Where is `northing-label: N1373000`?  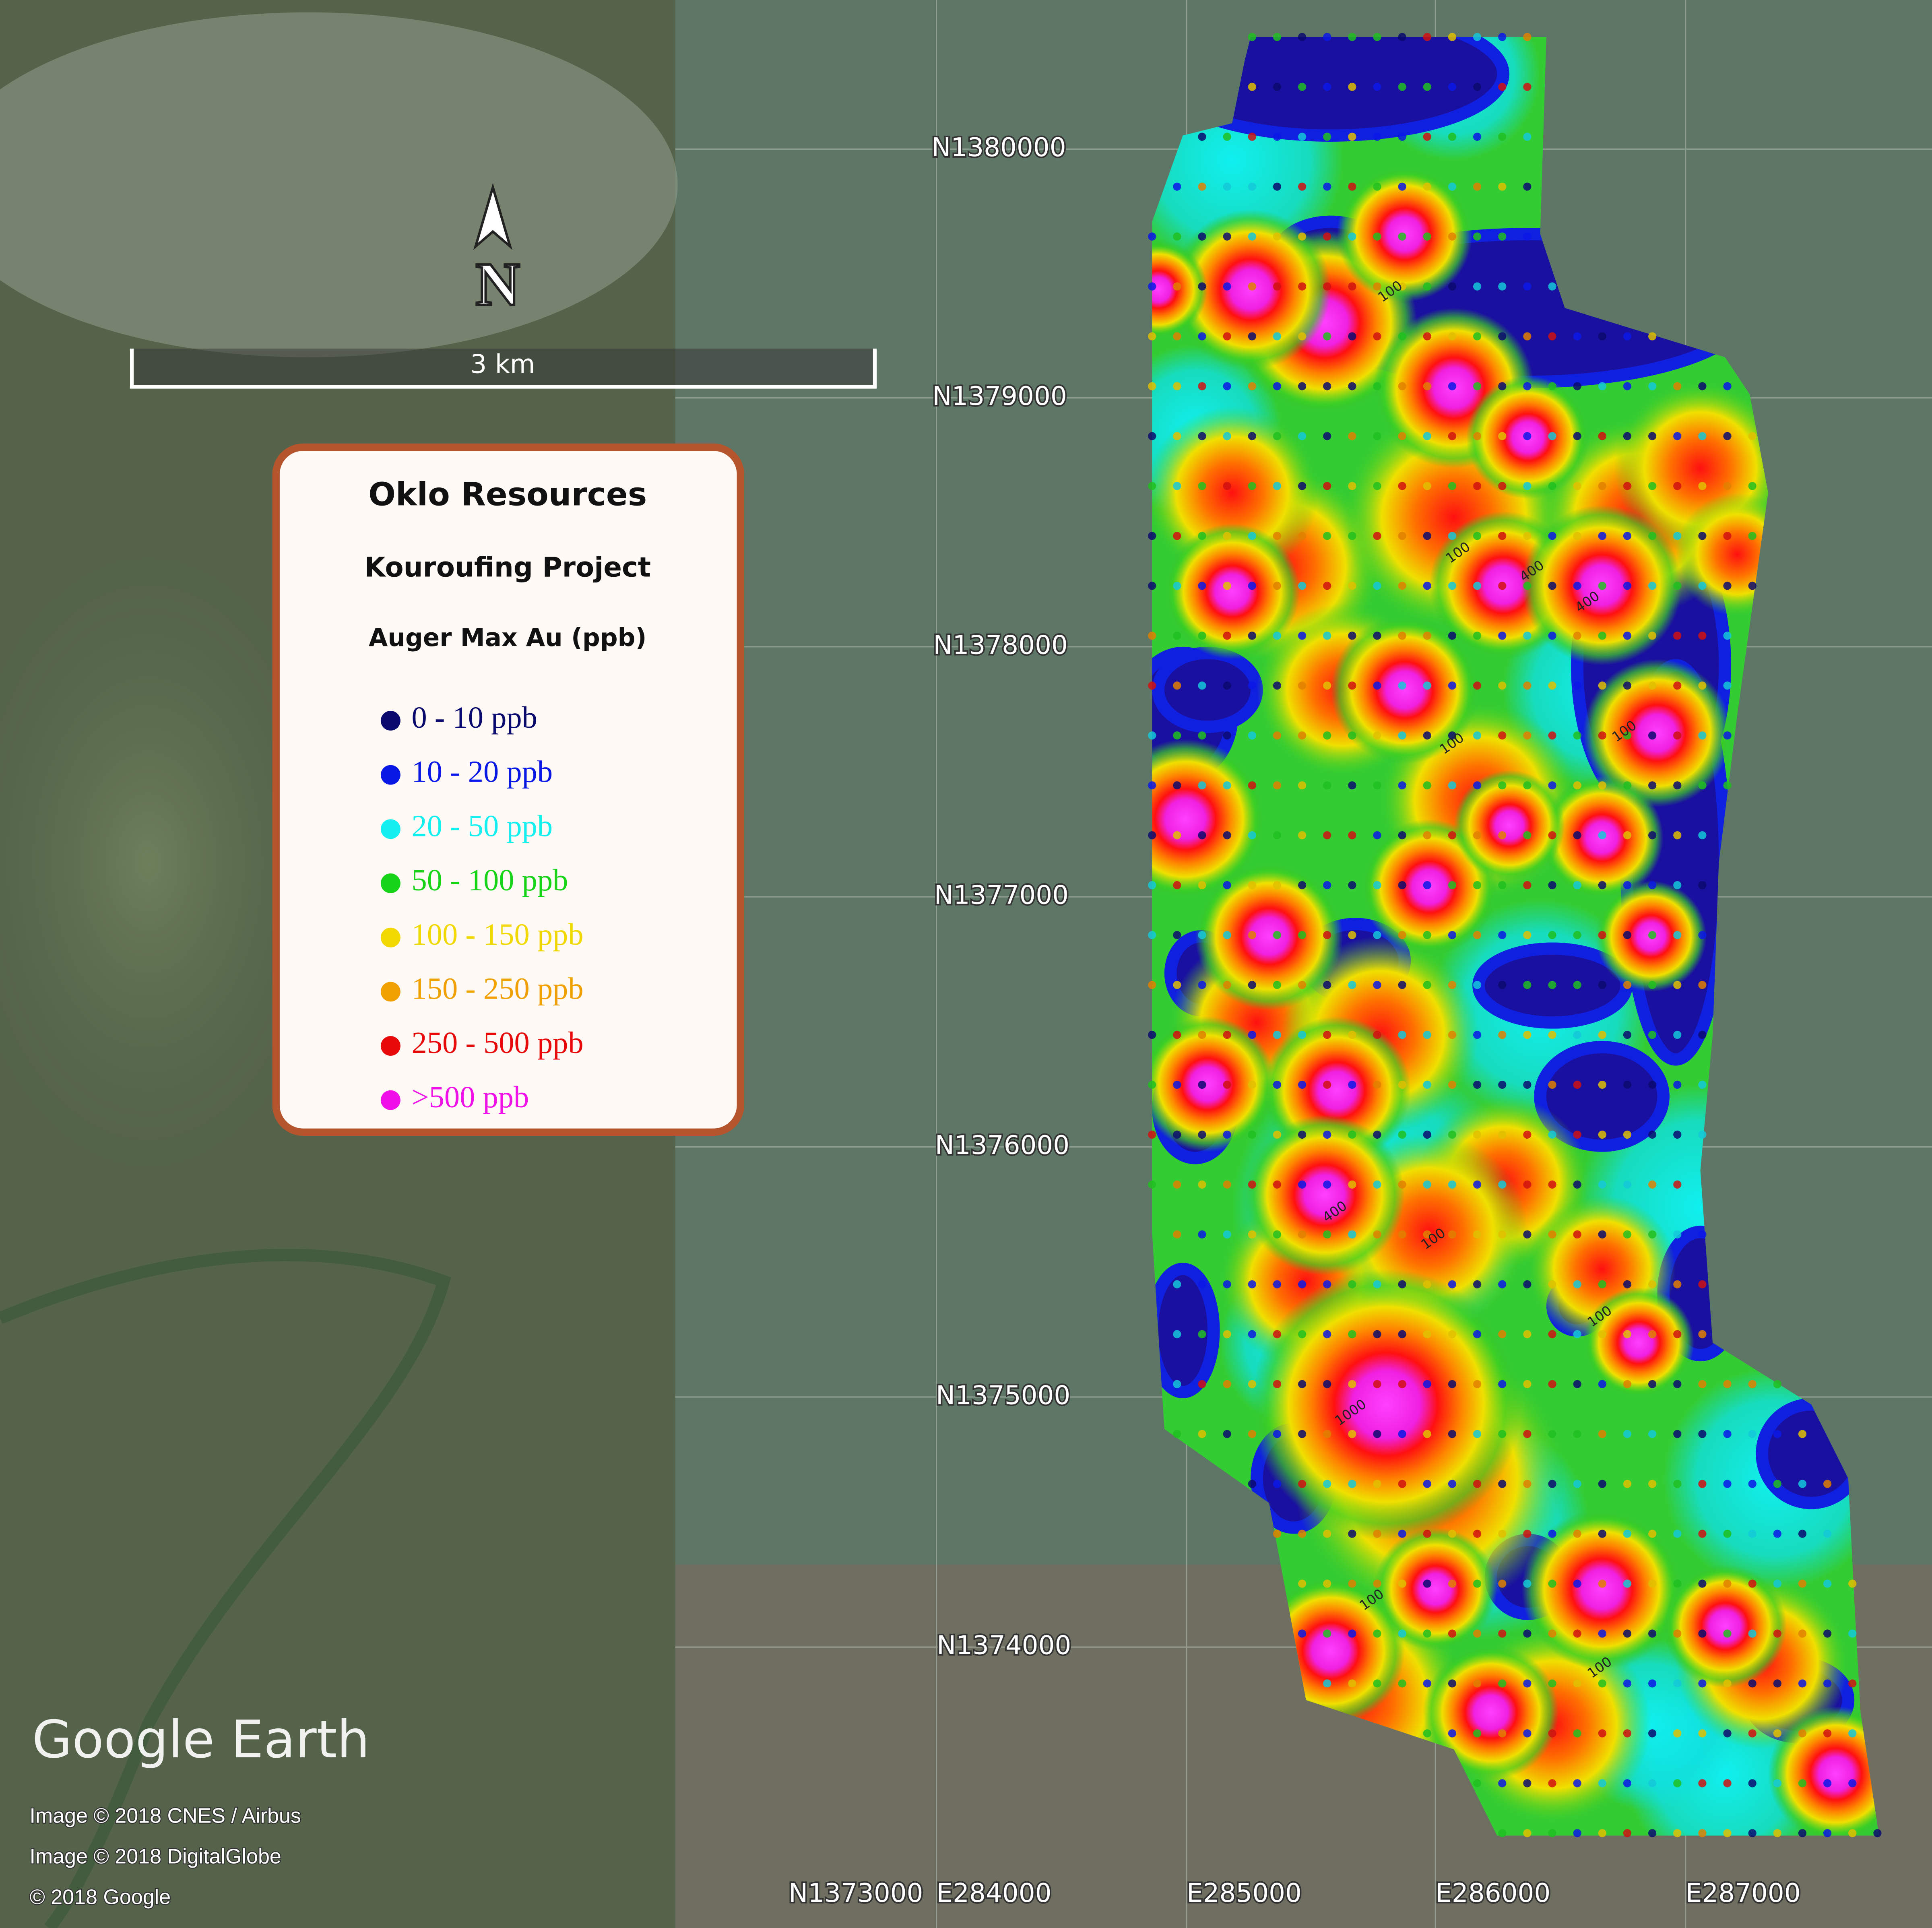 northing-label: N1373000 is located at coordinates (855, 1893).